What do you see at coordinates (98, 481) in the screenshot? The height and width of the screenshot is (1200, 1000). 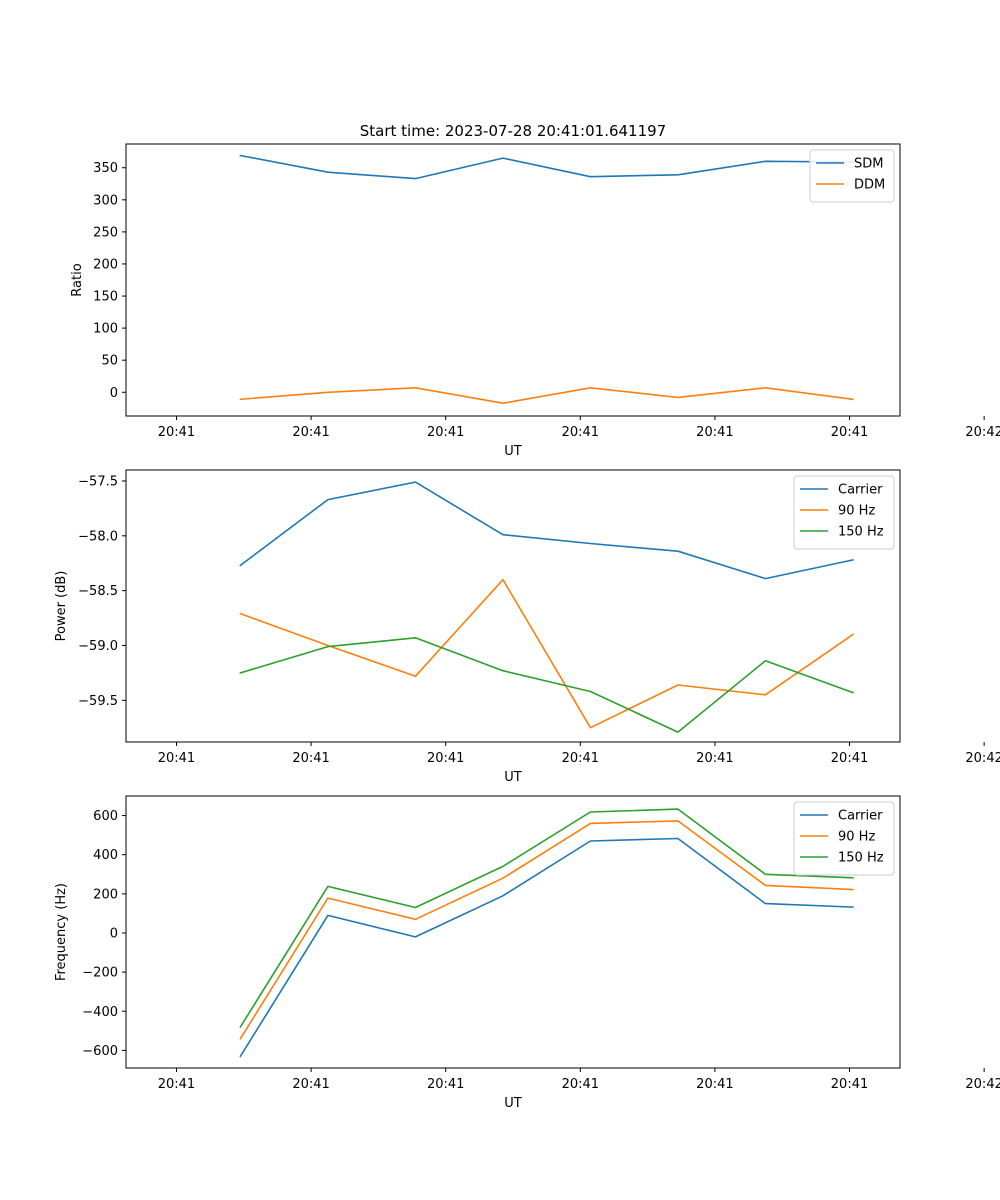 I see `y-tick-label: −57.5` at bounding box center [98, 481].